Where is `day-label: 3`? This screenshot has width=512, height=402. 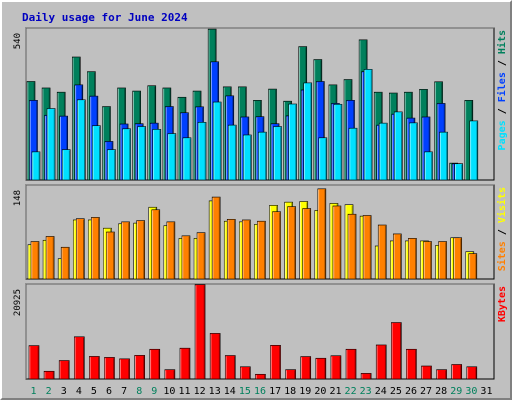
day-label: 3 is located at coordinates (64, 391).